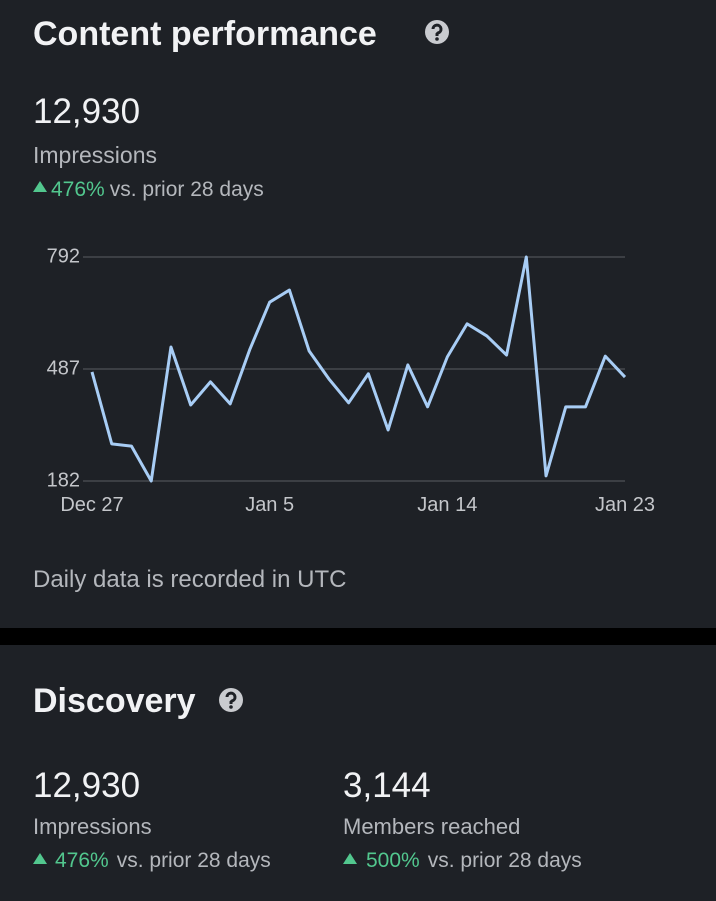 Image resolution: width=716 pixels, height=901 pixels. I want to click on y-tick-label: 182, so click(63, 480).